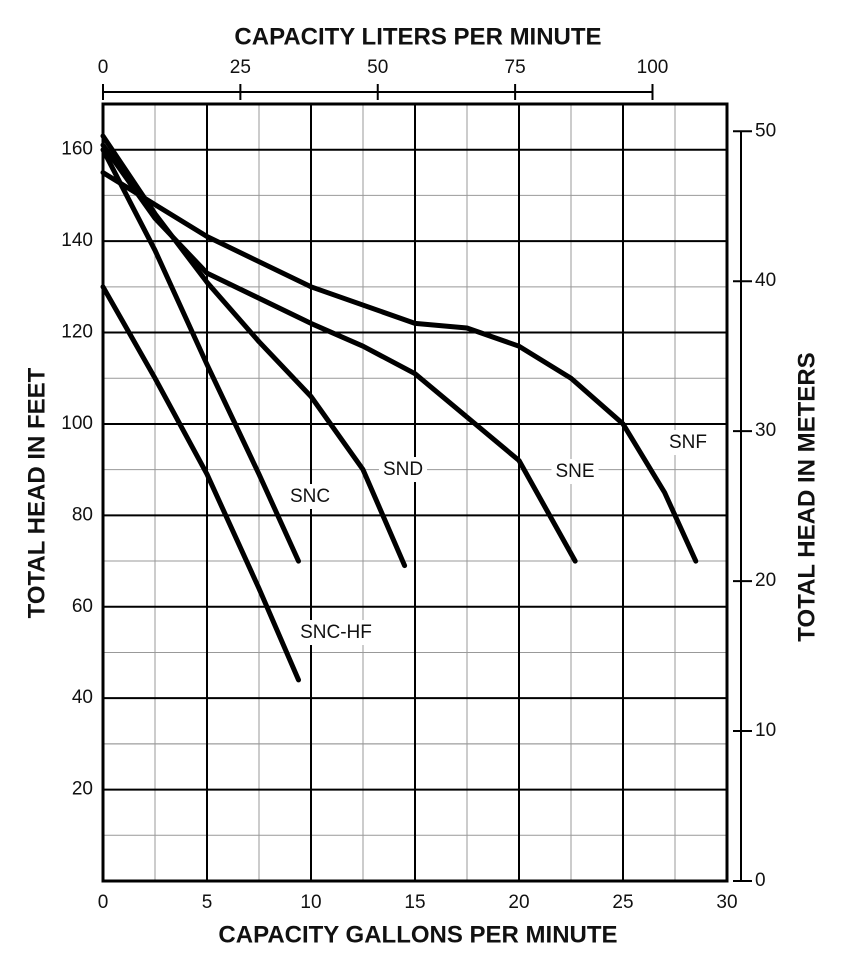  What do you see at coordinates (726, 902) in the screenshot?
I see `x-tick-label: 30` at bounding box center [726, 902].